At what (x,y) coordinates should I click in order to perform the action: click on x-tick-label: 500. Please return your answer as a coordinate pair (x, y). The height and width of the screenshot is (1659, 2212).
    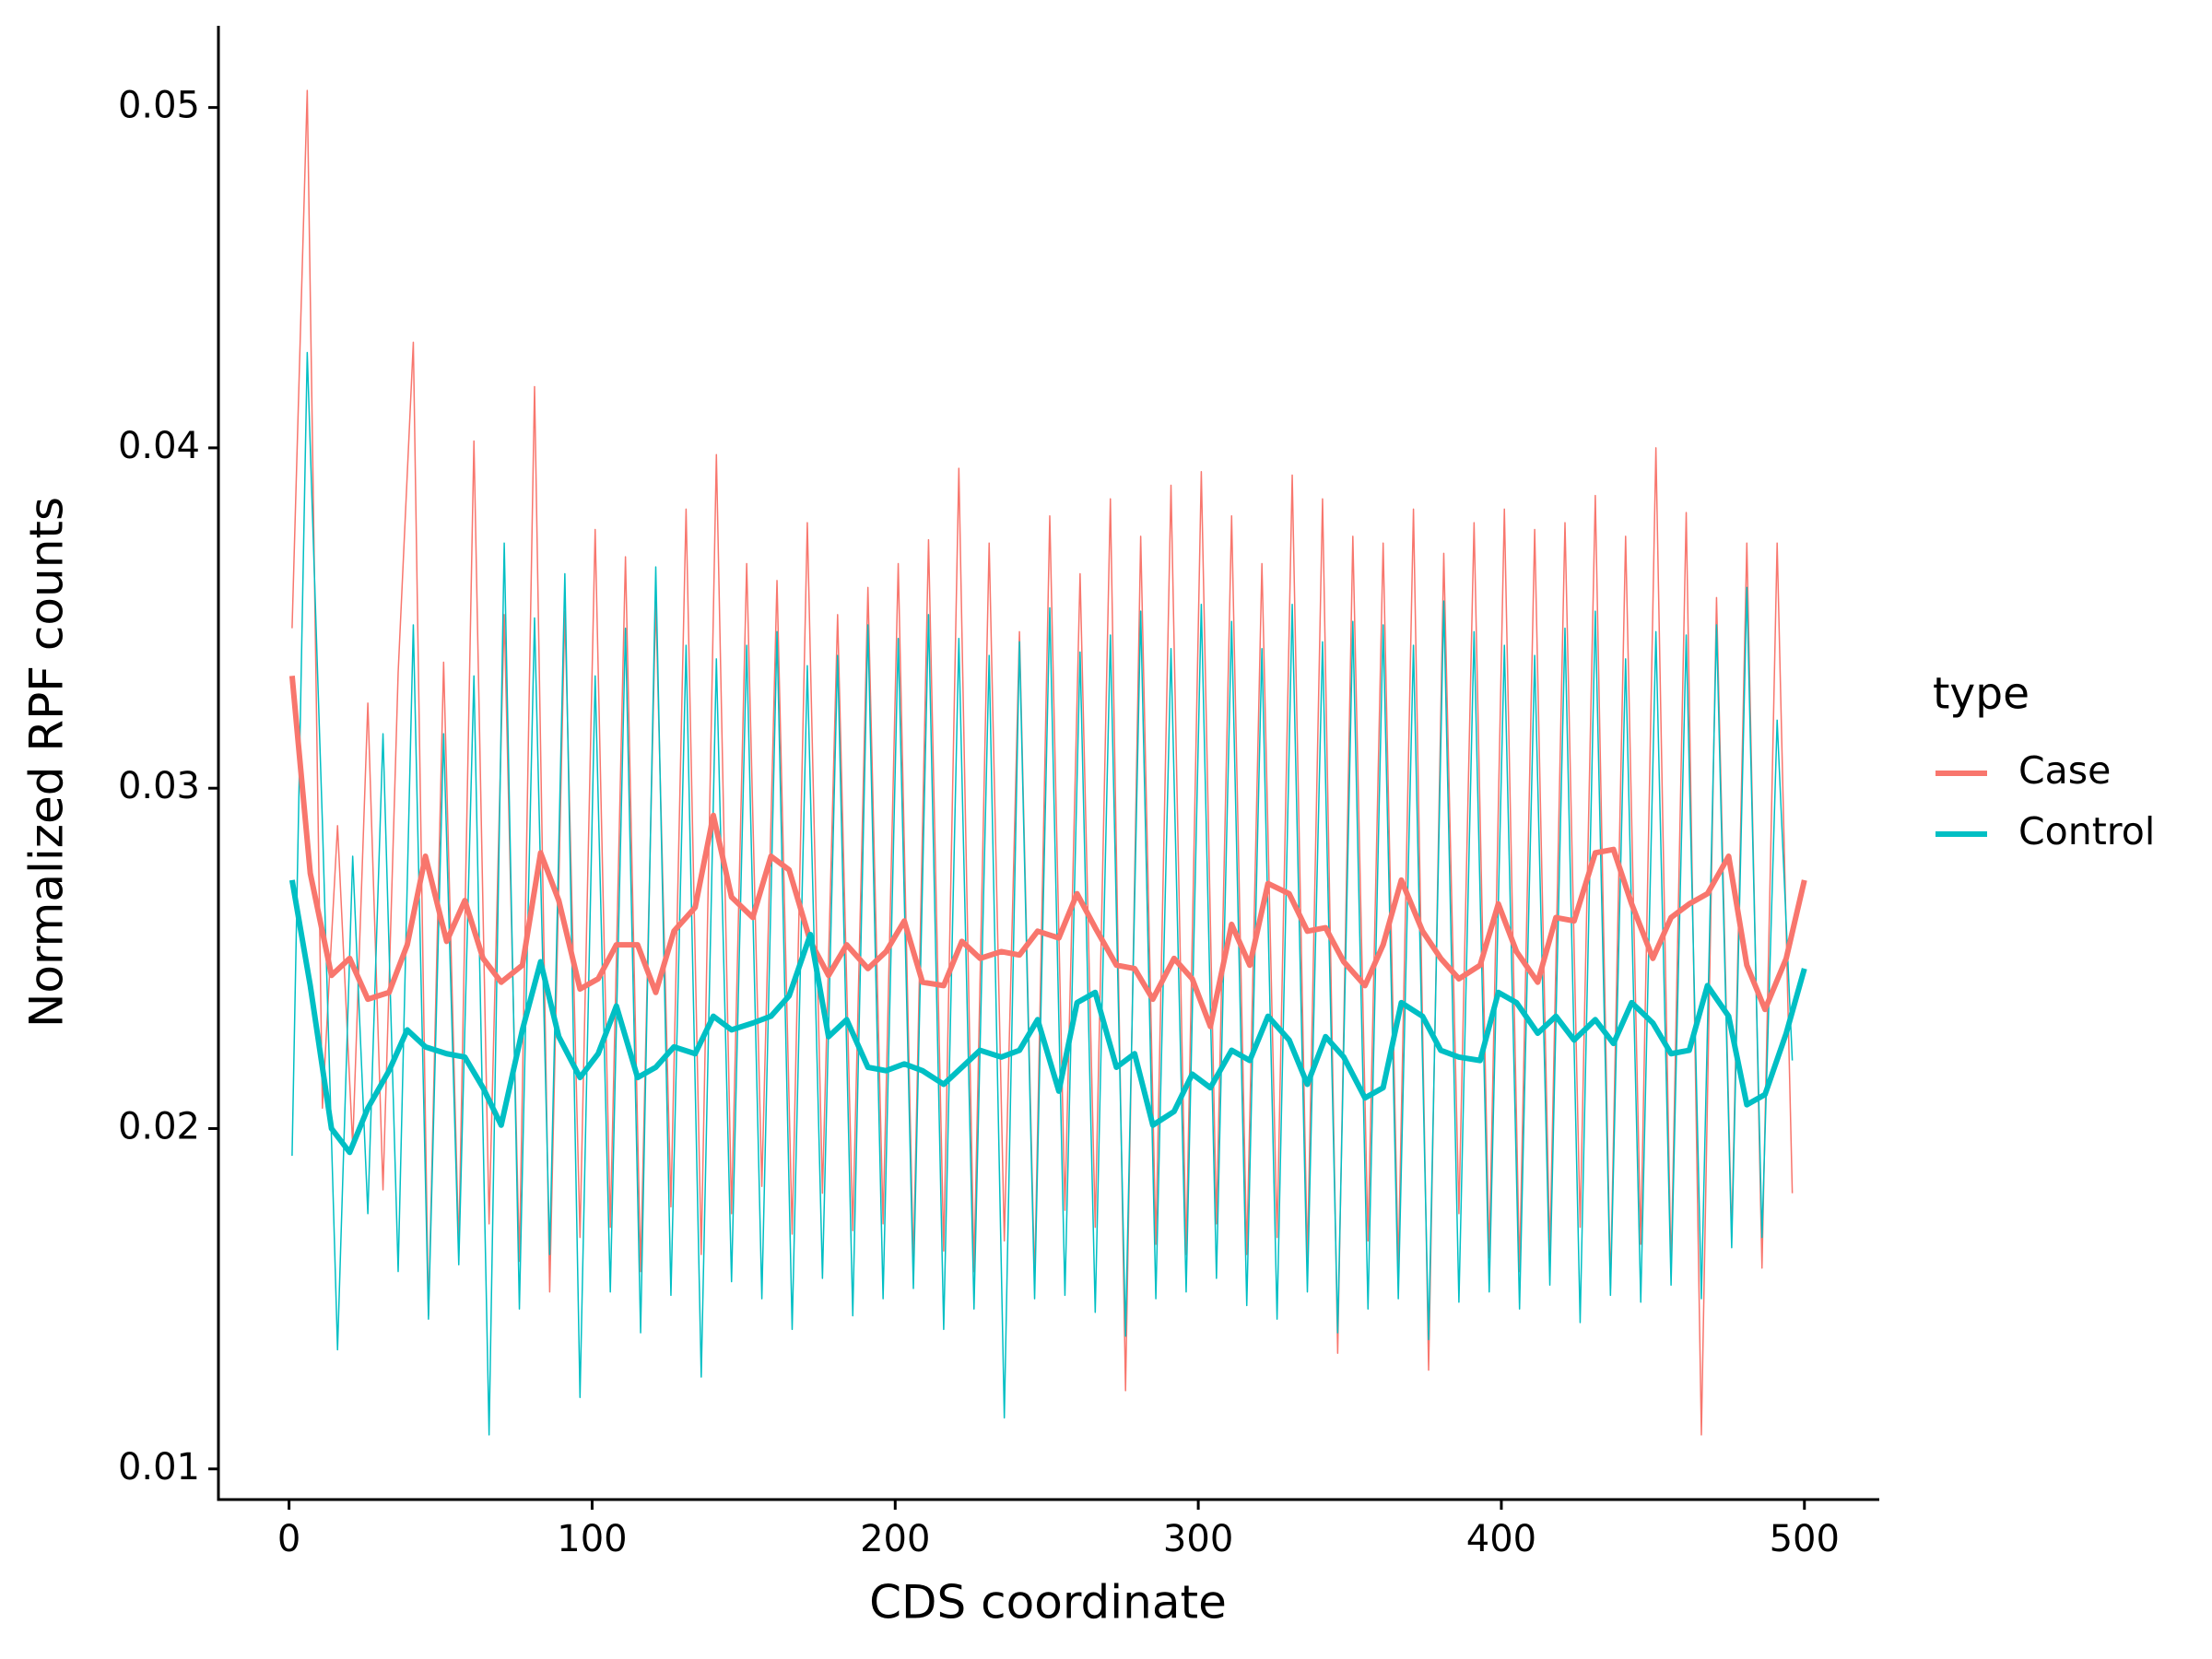
    Looking at the image, I should click on (1805, 1539).